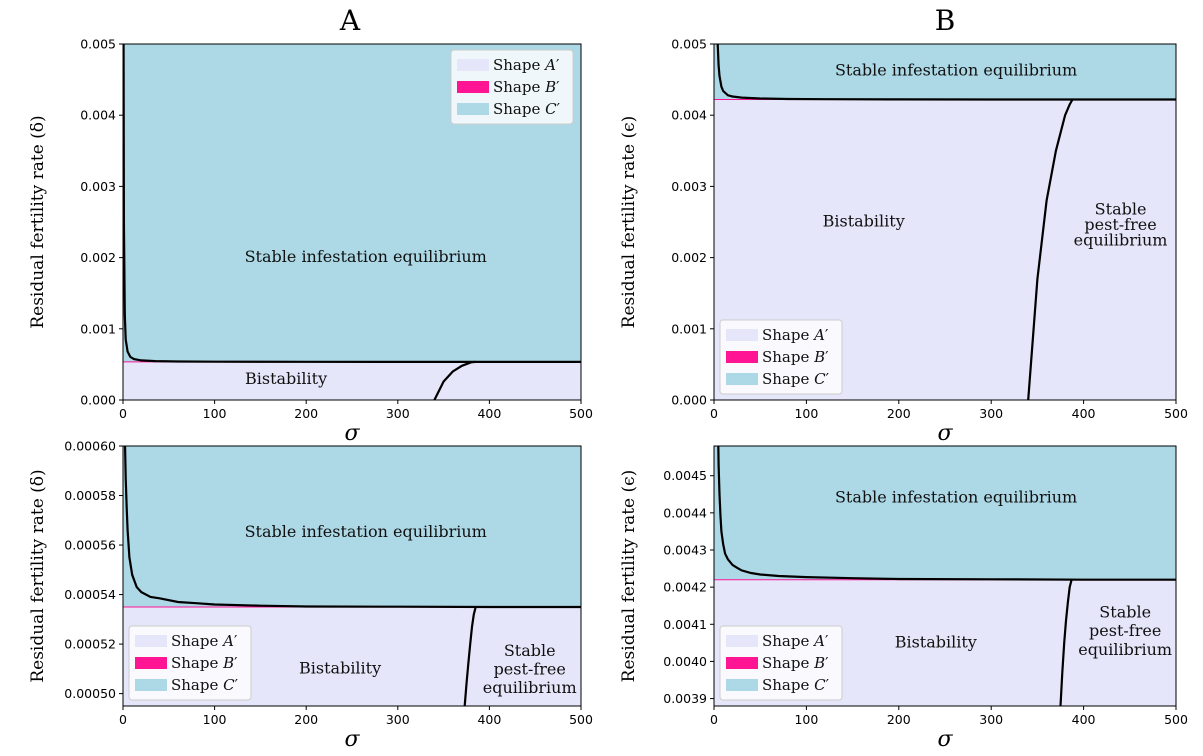  What do you see at coordinates (685, 698) in the screenshot?
I see `y-tick-label: 0.0039` at bounding box center [685, 698].